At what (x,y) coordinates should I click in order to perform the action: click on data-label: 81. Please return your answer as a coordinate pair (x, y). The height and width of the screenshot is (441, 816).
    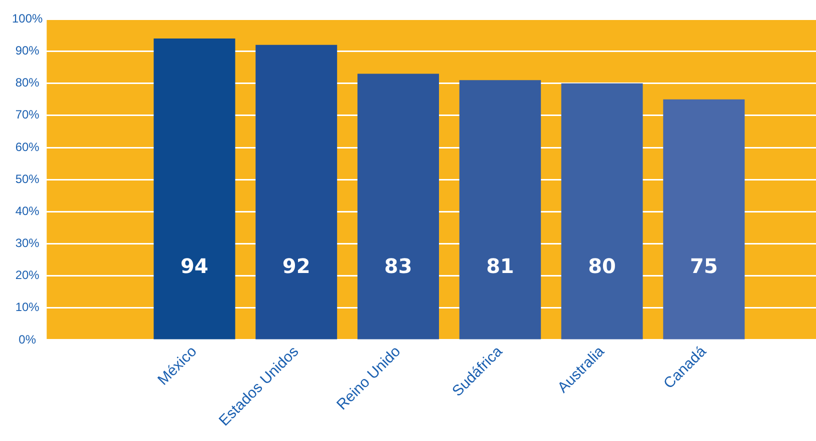
    Looking at the image, I should click on (500, 266).